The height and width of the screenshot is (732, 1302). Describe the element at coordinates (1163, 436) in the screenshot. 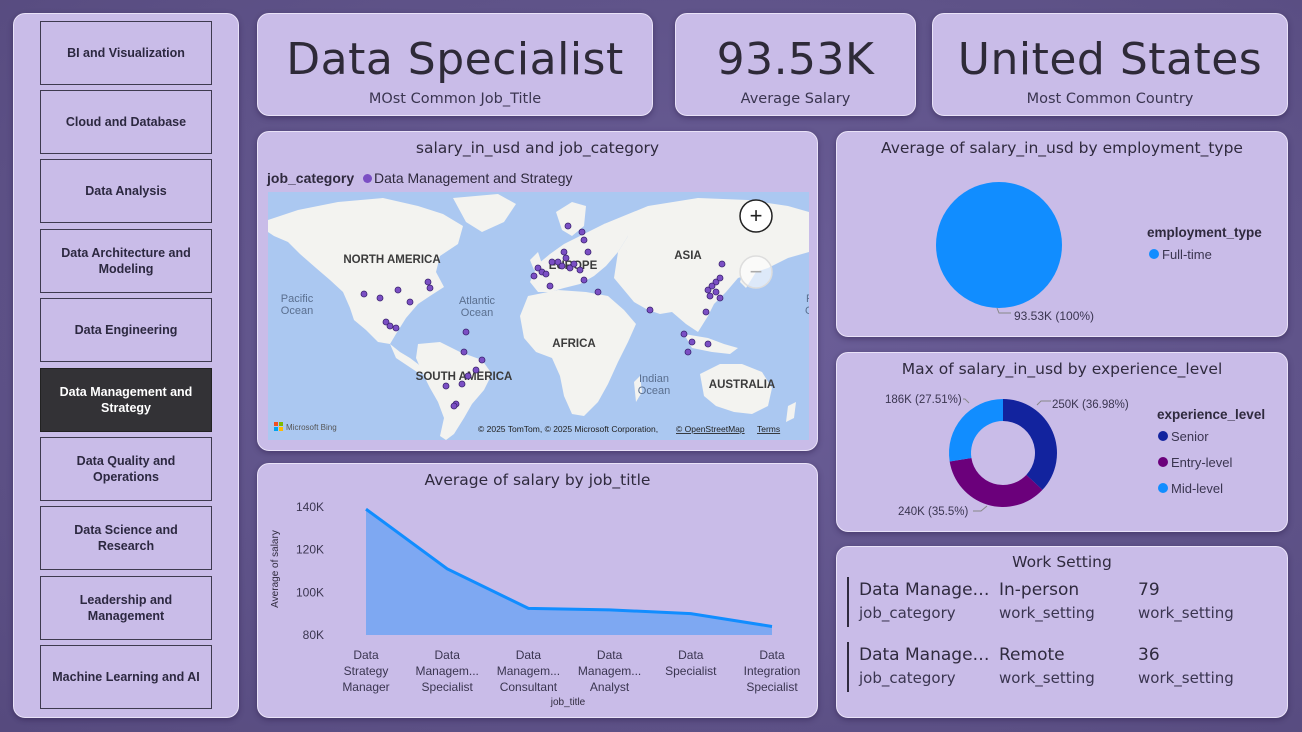

I see `legend-dot-senior` at that location.